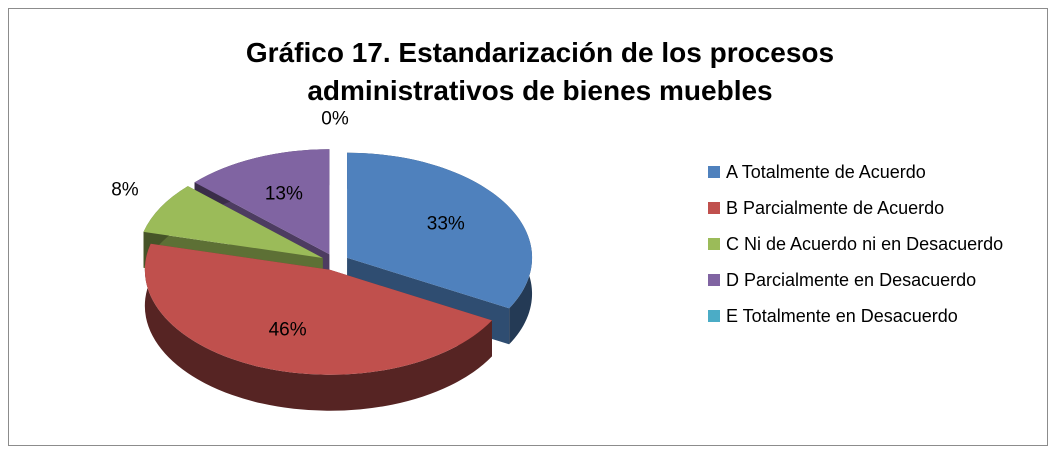  What do you see at coordinates (288, 329) in the screenshot?
I see `data-label: 46%` at bounding box center [288, 329].